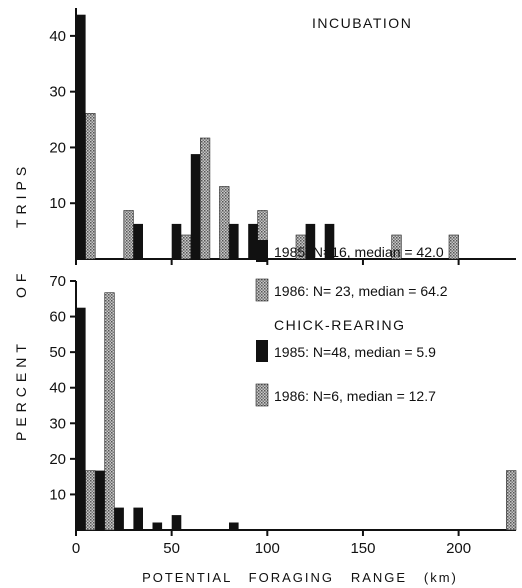 The height and width of the screenshot is (588, 522). I want to click on x-tick-label: 200, so click(458, 548).